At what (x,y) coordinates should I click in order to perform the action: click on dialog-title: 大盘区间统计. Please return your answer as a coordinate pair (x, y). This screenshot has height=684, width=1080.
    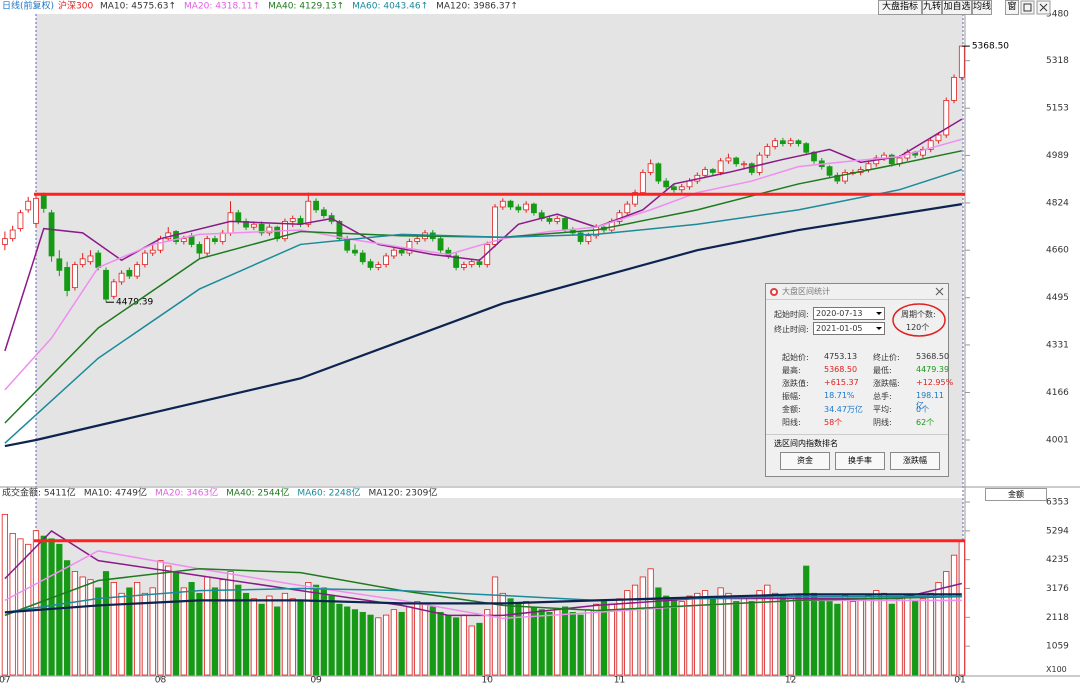
    Looking at the image, I should click on (857, 292).